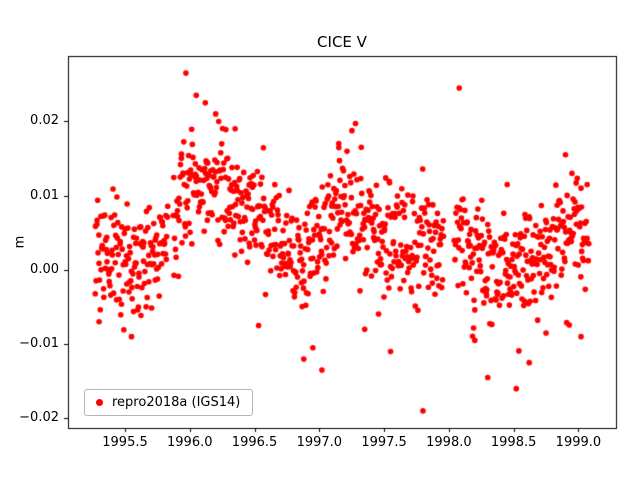 The image size is (640, 480). What do you see at coordinates (449, 442) in the screenshot?
I see `x-tick-label: 1998.0` at bounding box center [449, 442].